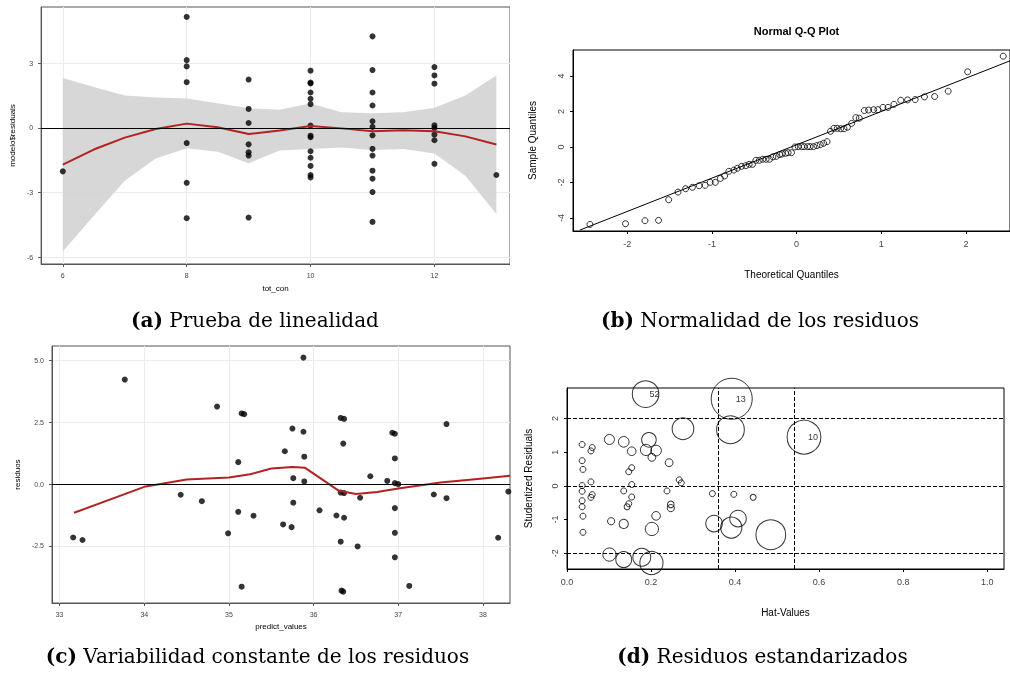 Image resolution: width=1010 pixels, height=675 pixels. Describe the element at coordinates (785, 612) in the screenshot. I see `x-axis-title: Hat-Values` at that location.